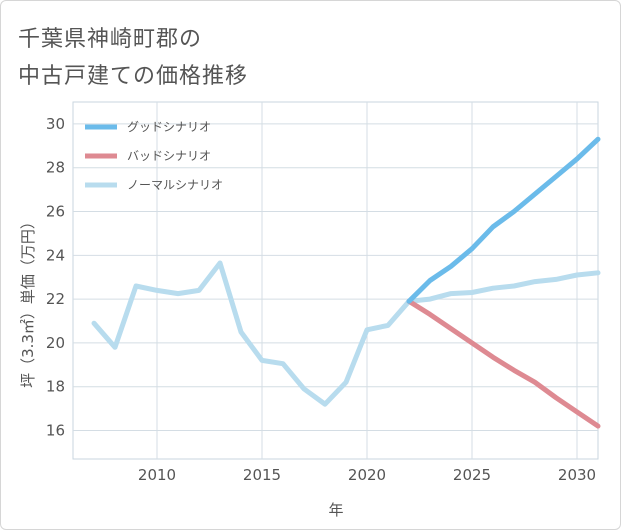 This screenshot has width=621, height=530. Describe the element at coordinates (367, 475) in the screenshot. I see `x-tick-label: 2020` at that location.